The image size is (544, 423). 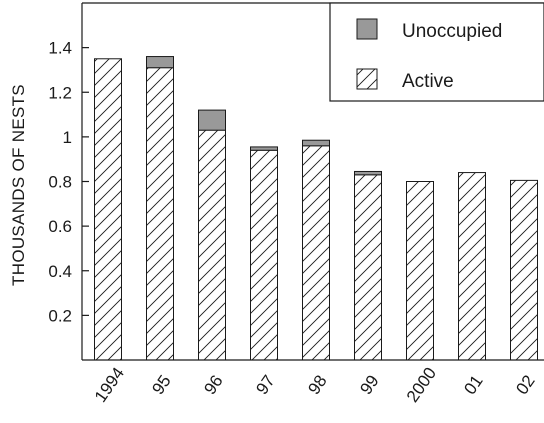 I want to click on legend-label-active: Active, so click(x=428, y=81).